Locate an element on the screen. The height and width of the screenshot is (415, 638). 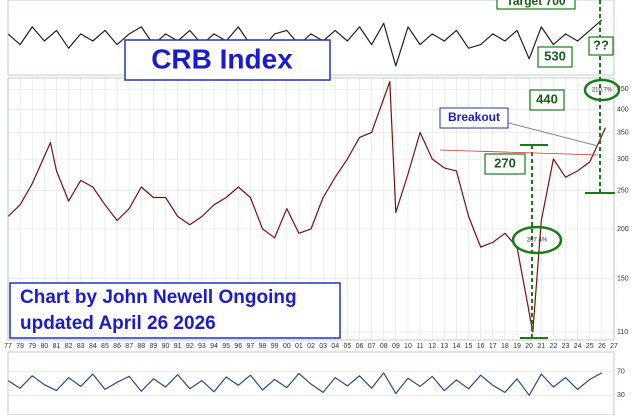
title-box is located at coordinates (227, 60).